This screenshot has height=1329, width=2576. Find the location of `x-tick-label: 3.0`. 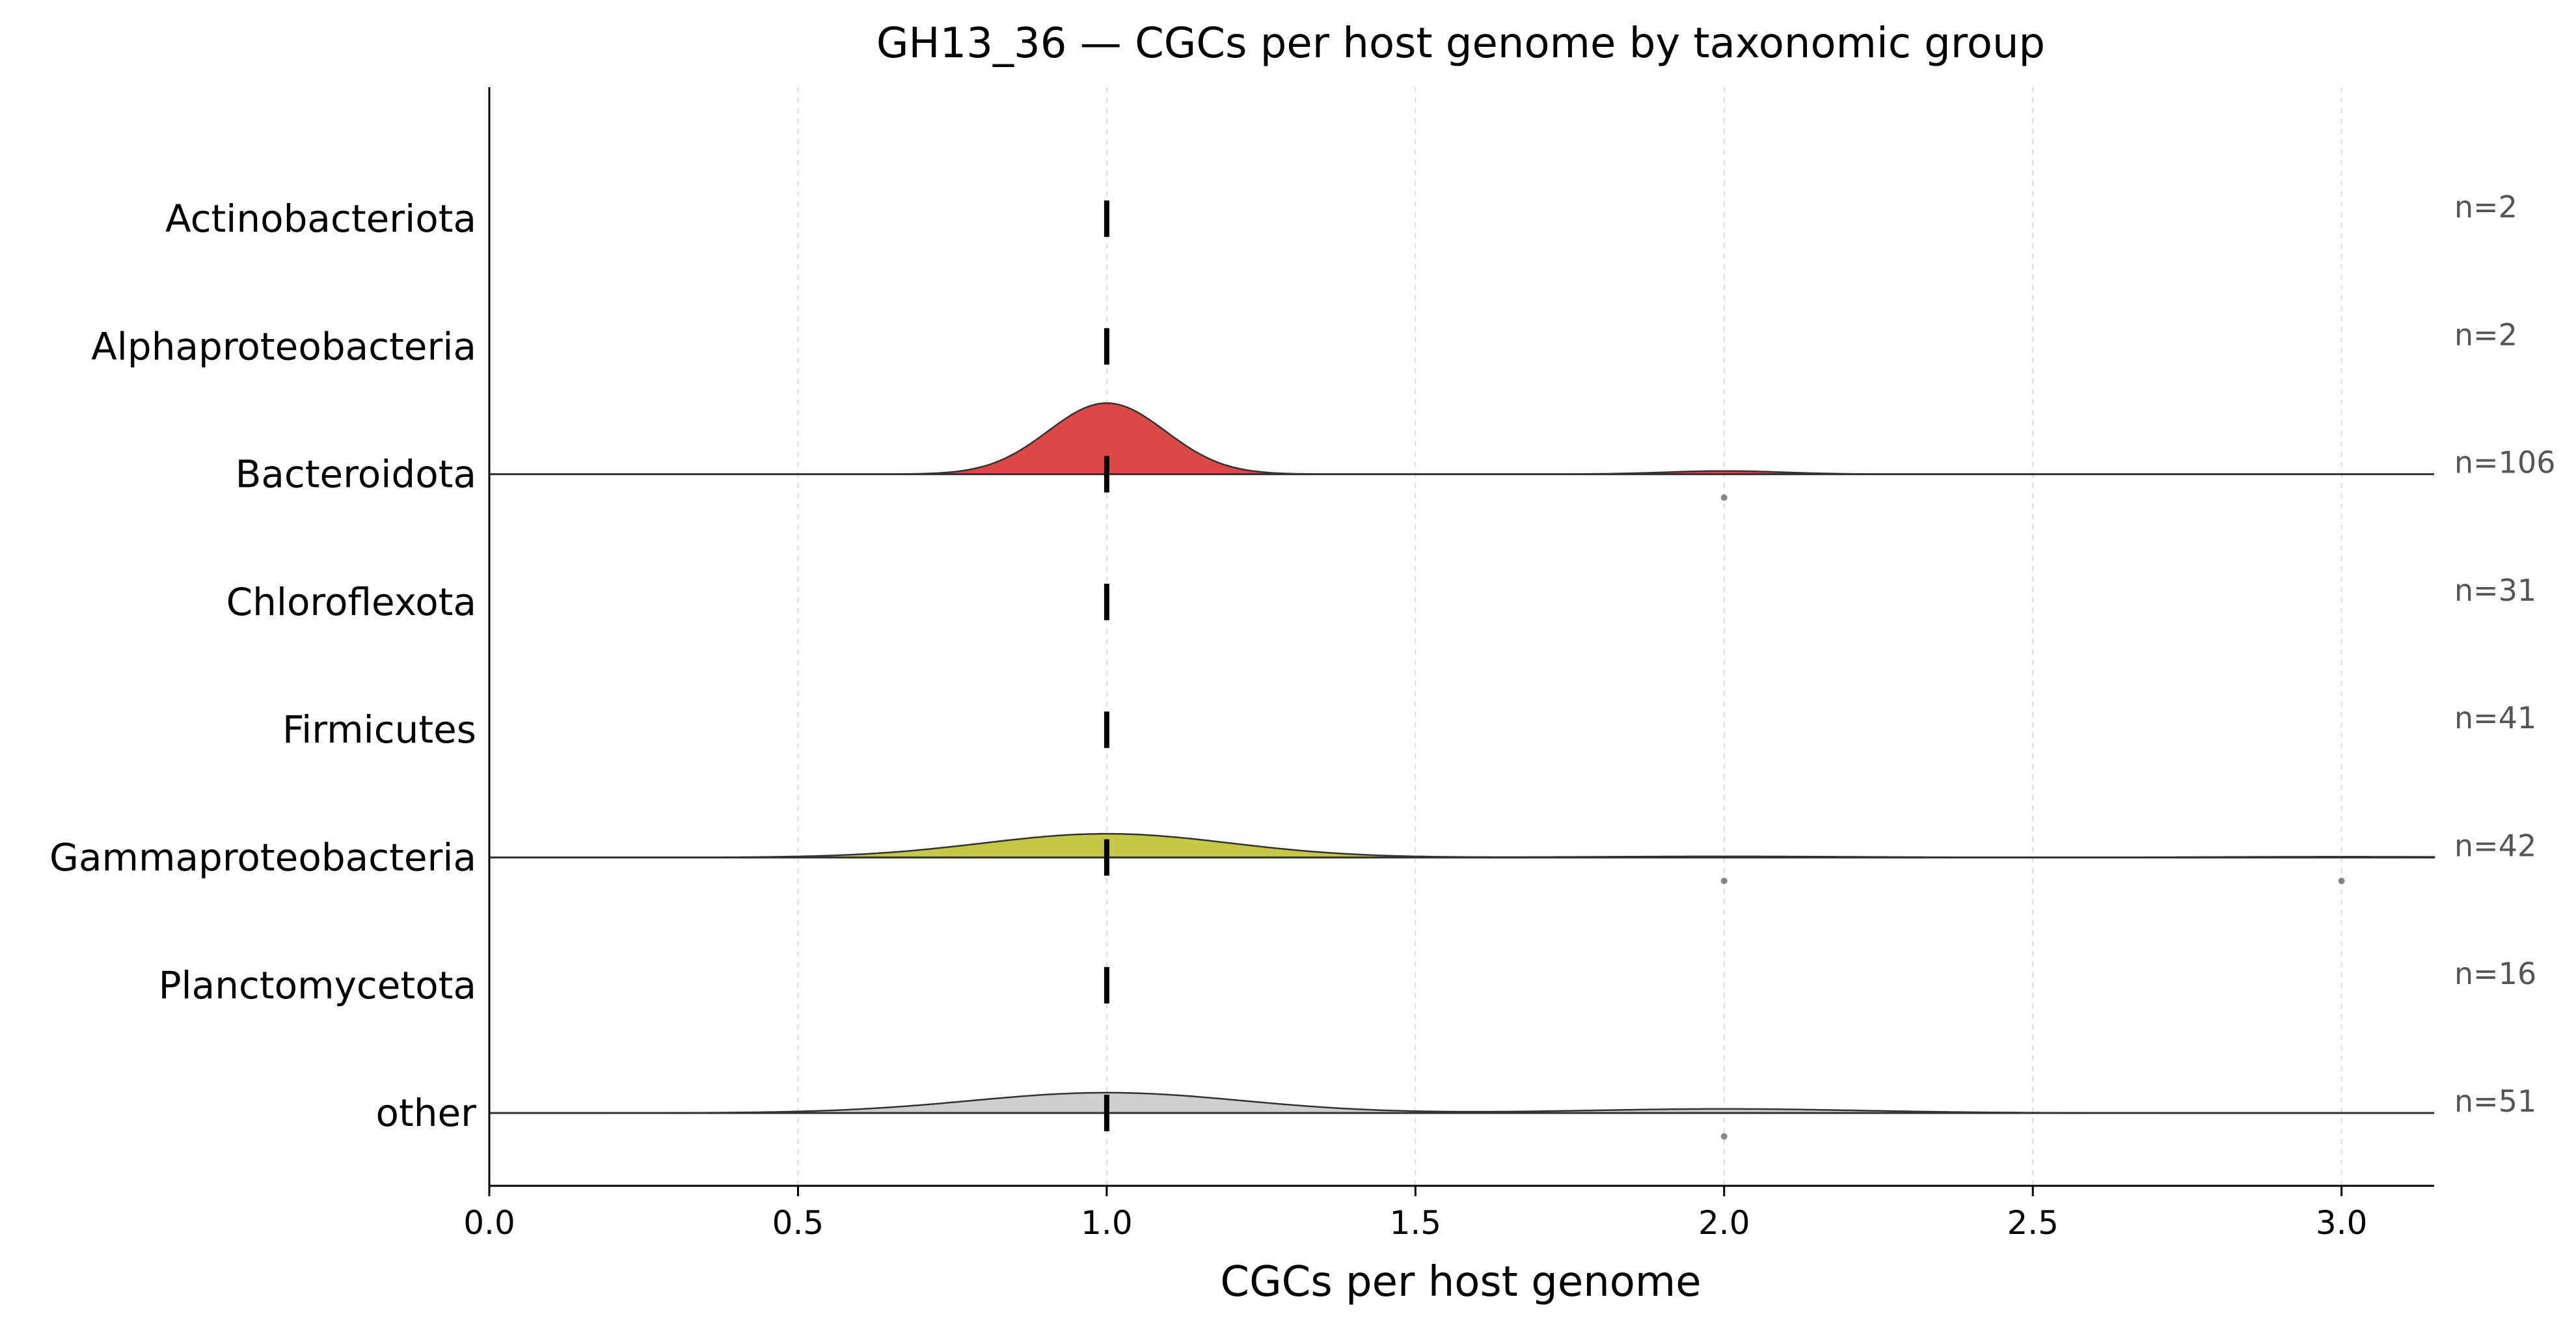

x-tick-label: 3.0 is located at coordinates (2342, 1223).